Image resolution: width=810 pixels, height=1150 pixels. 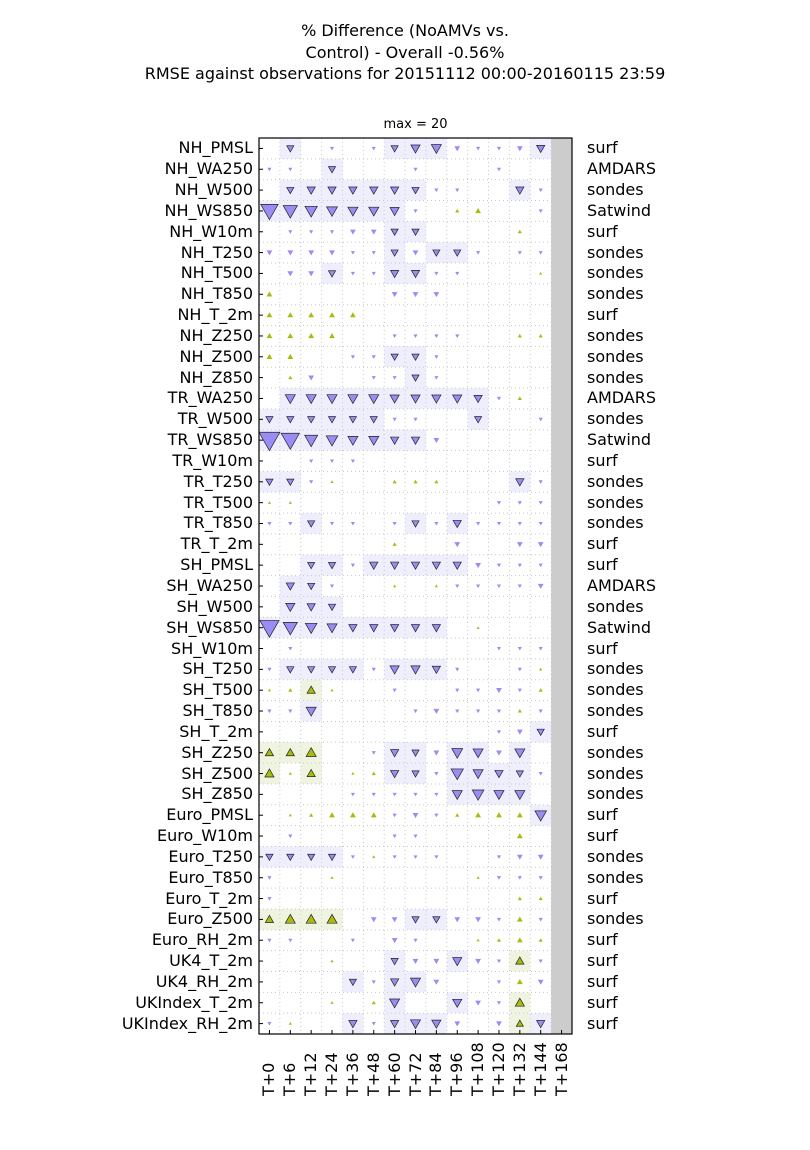 I want to click on row-label: SH_Z850, so click(x=217, y=794).